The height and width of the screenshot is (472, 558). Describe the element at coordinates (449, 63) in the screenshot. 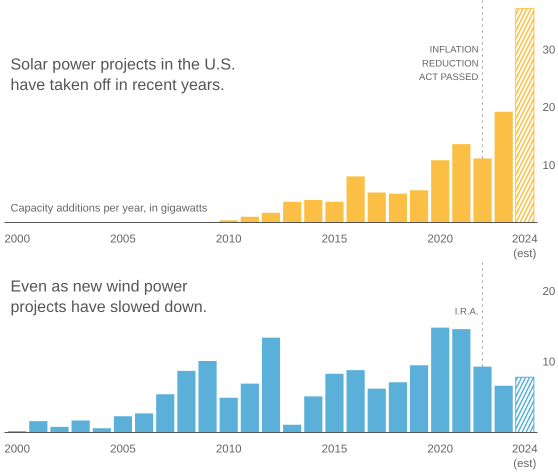

I see `ref-line-label: INFLATION REDUCTION ACT PASSED` at that location.